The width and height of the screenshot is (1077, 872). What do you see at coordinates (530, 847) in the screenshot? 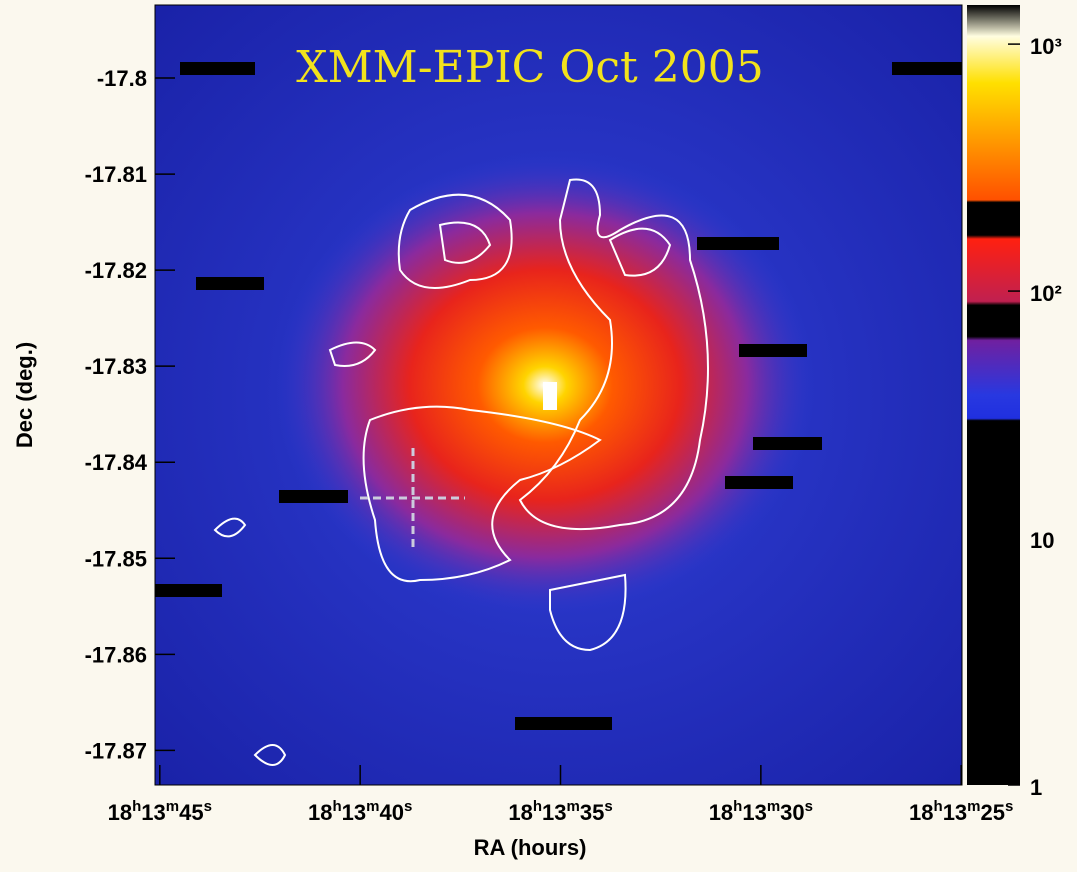
I see `x-axis-title: RA (hours)` at bounding box center [530, 847].